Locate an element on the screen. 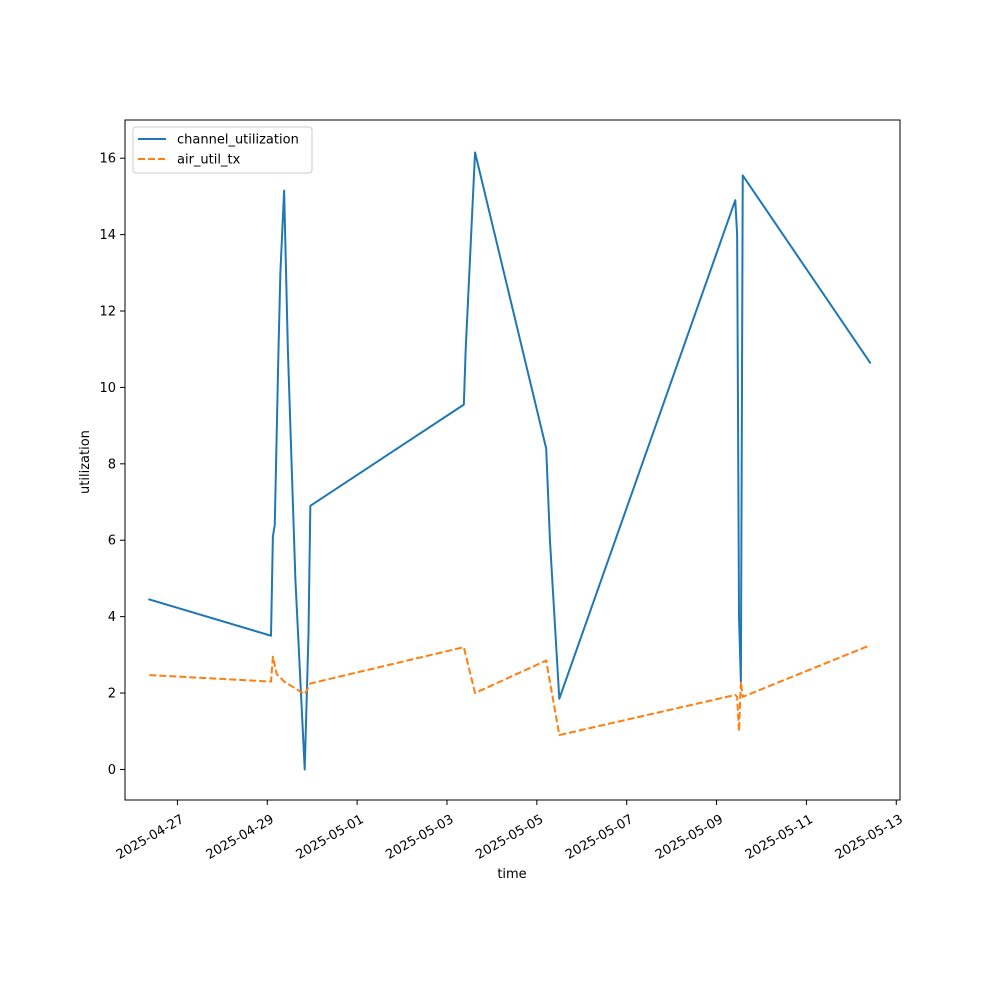  y-axis-label: utilization is located at coordinates (85, 462).